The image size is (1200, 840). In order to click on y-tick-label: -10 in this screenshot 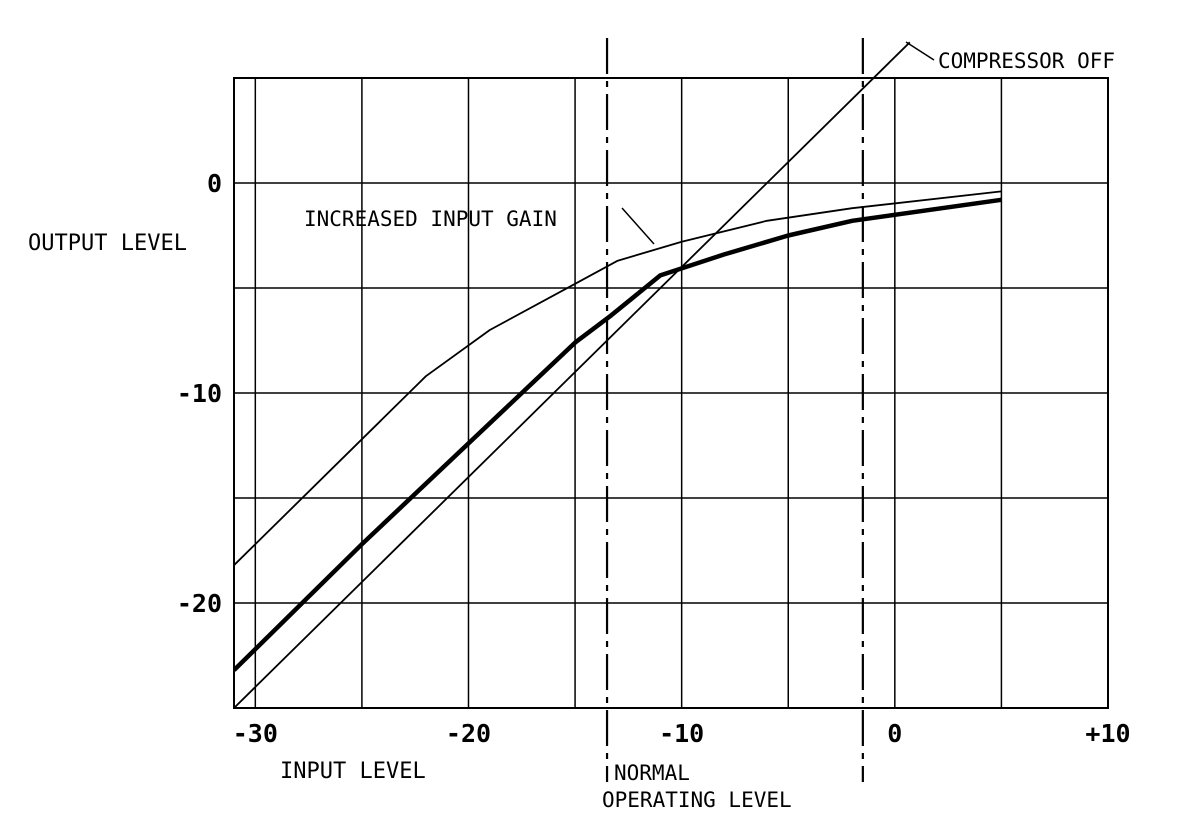, I will do `click(199, 393)`.